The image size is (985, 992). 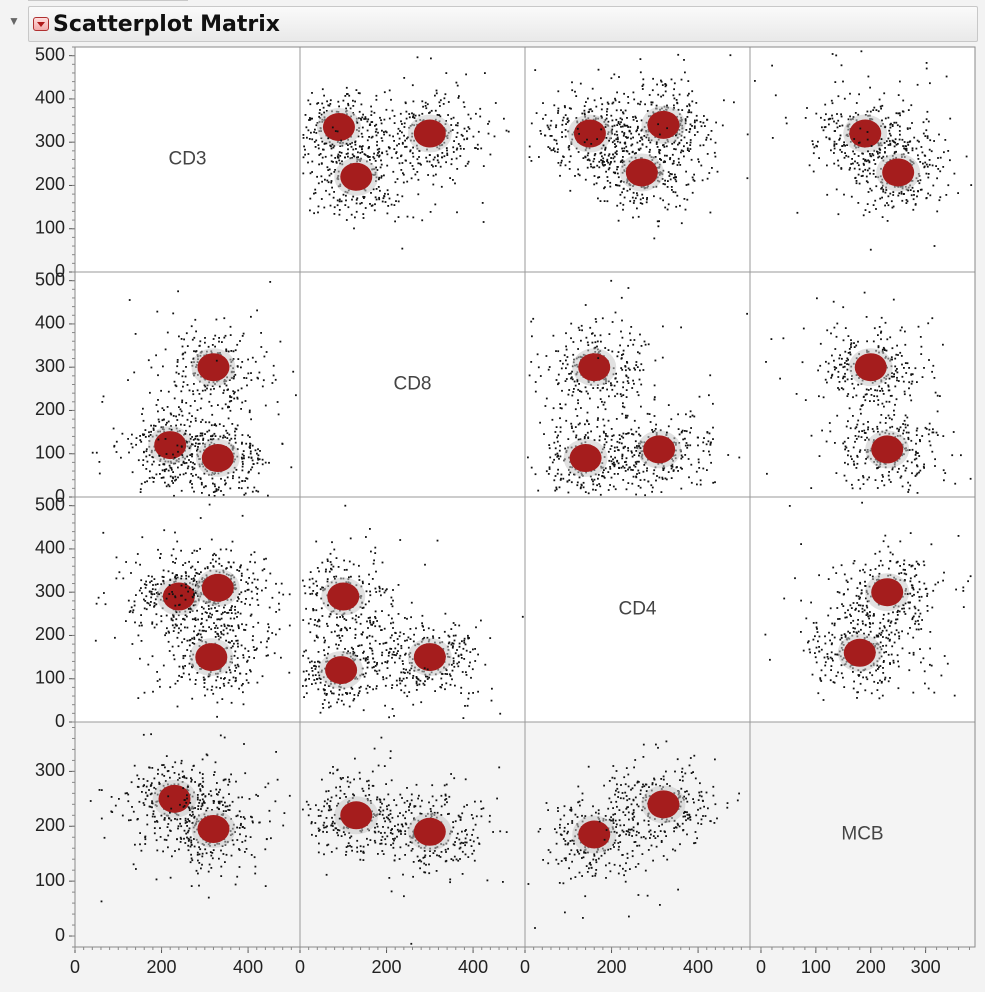 I want to click on disclosure-triangle-icon: ▼, so click(x=14, y=21).